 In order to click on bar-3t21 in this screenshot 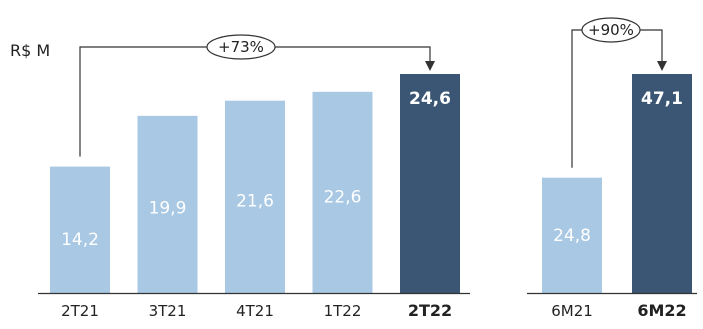, I will do `click(167, 204)`.